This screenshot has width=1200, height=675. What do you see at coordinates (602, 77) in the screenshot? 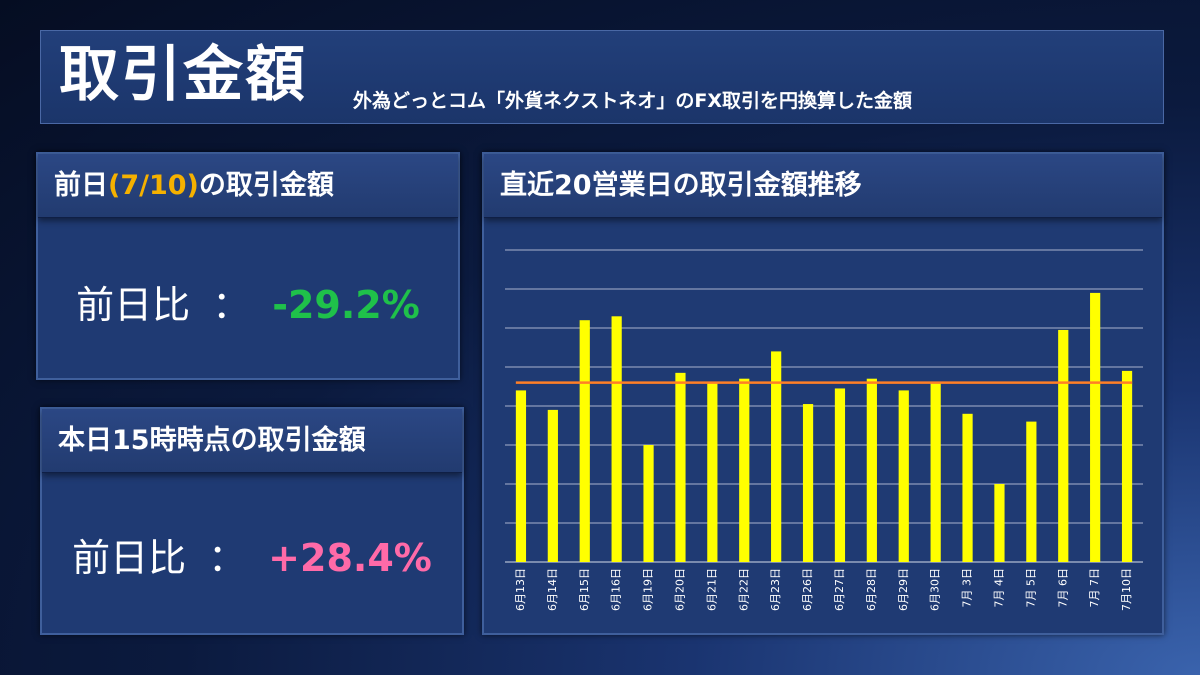
I see `header-bar: 取引金額 外為どっとコム「外貨ネクストネオ」のFX取引を円換算した金額` at bounding box center [602, 77].